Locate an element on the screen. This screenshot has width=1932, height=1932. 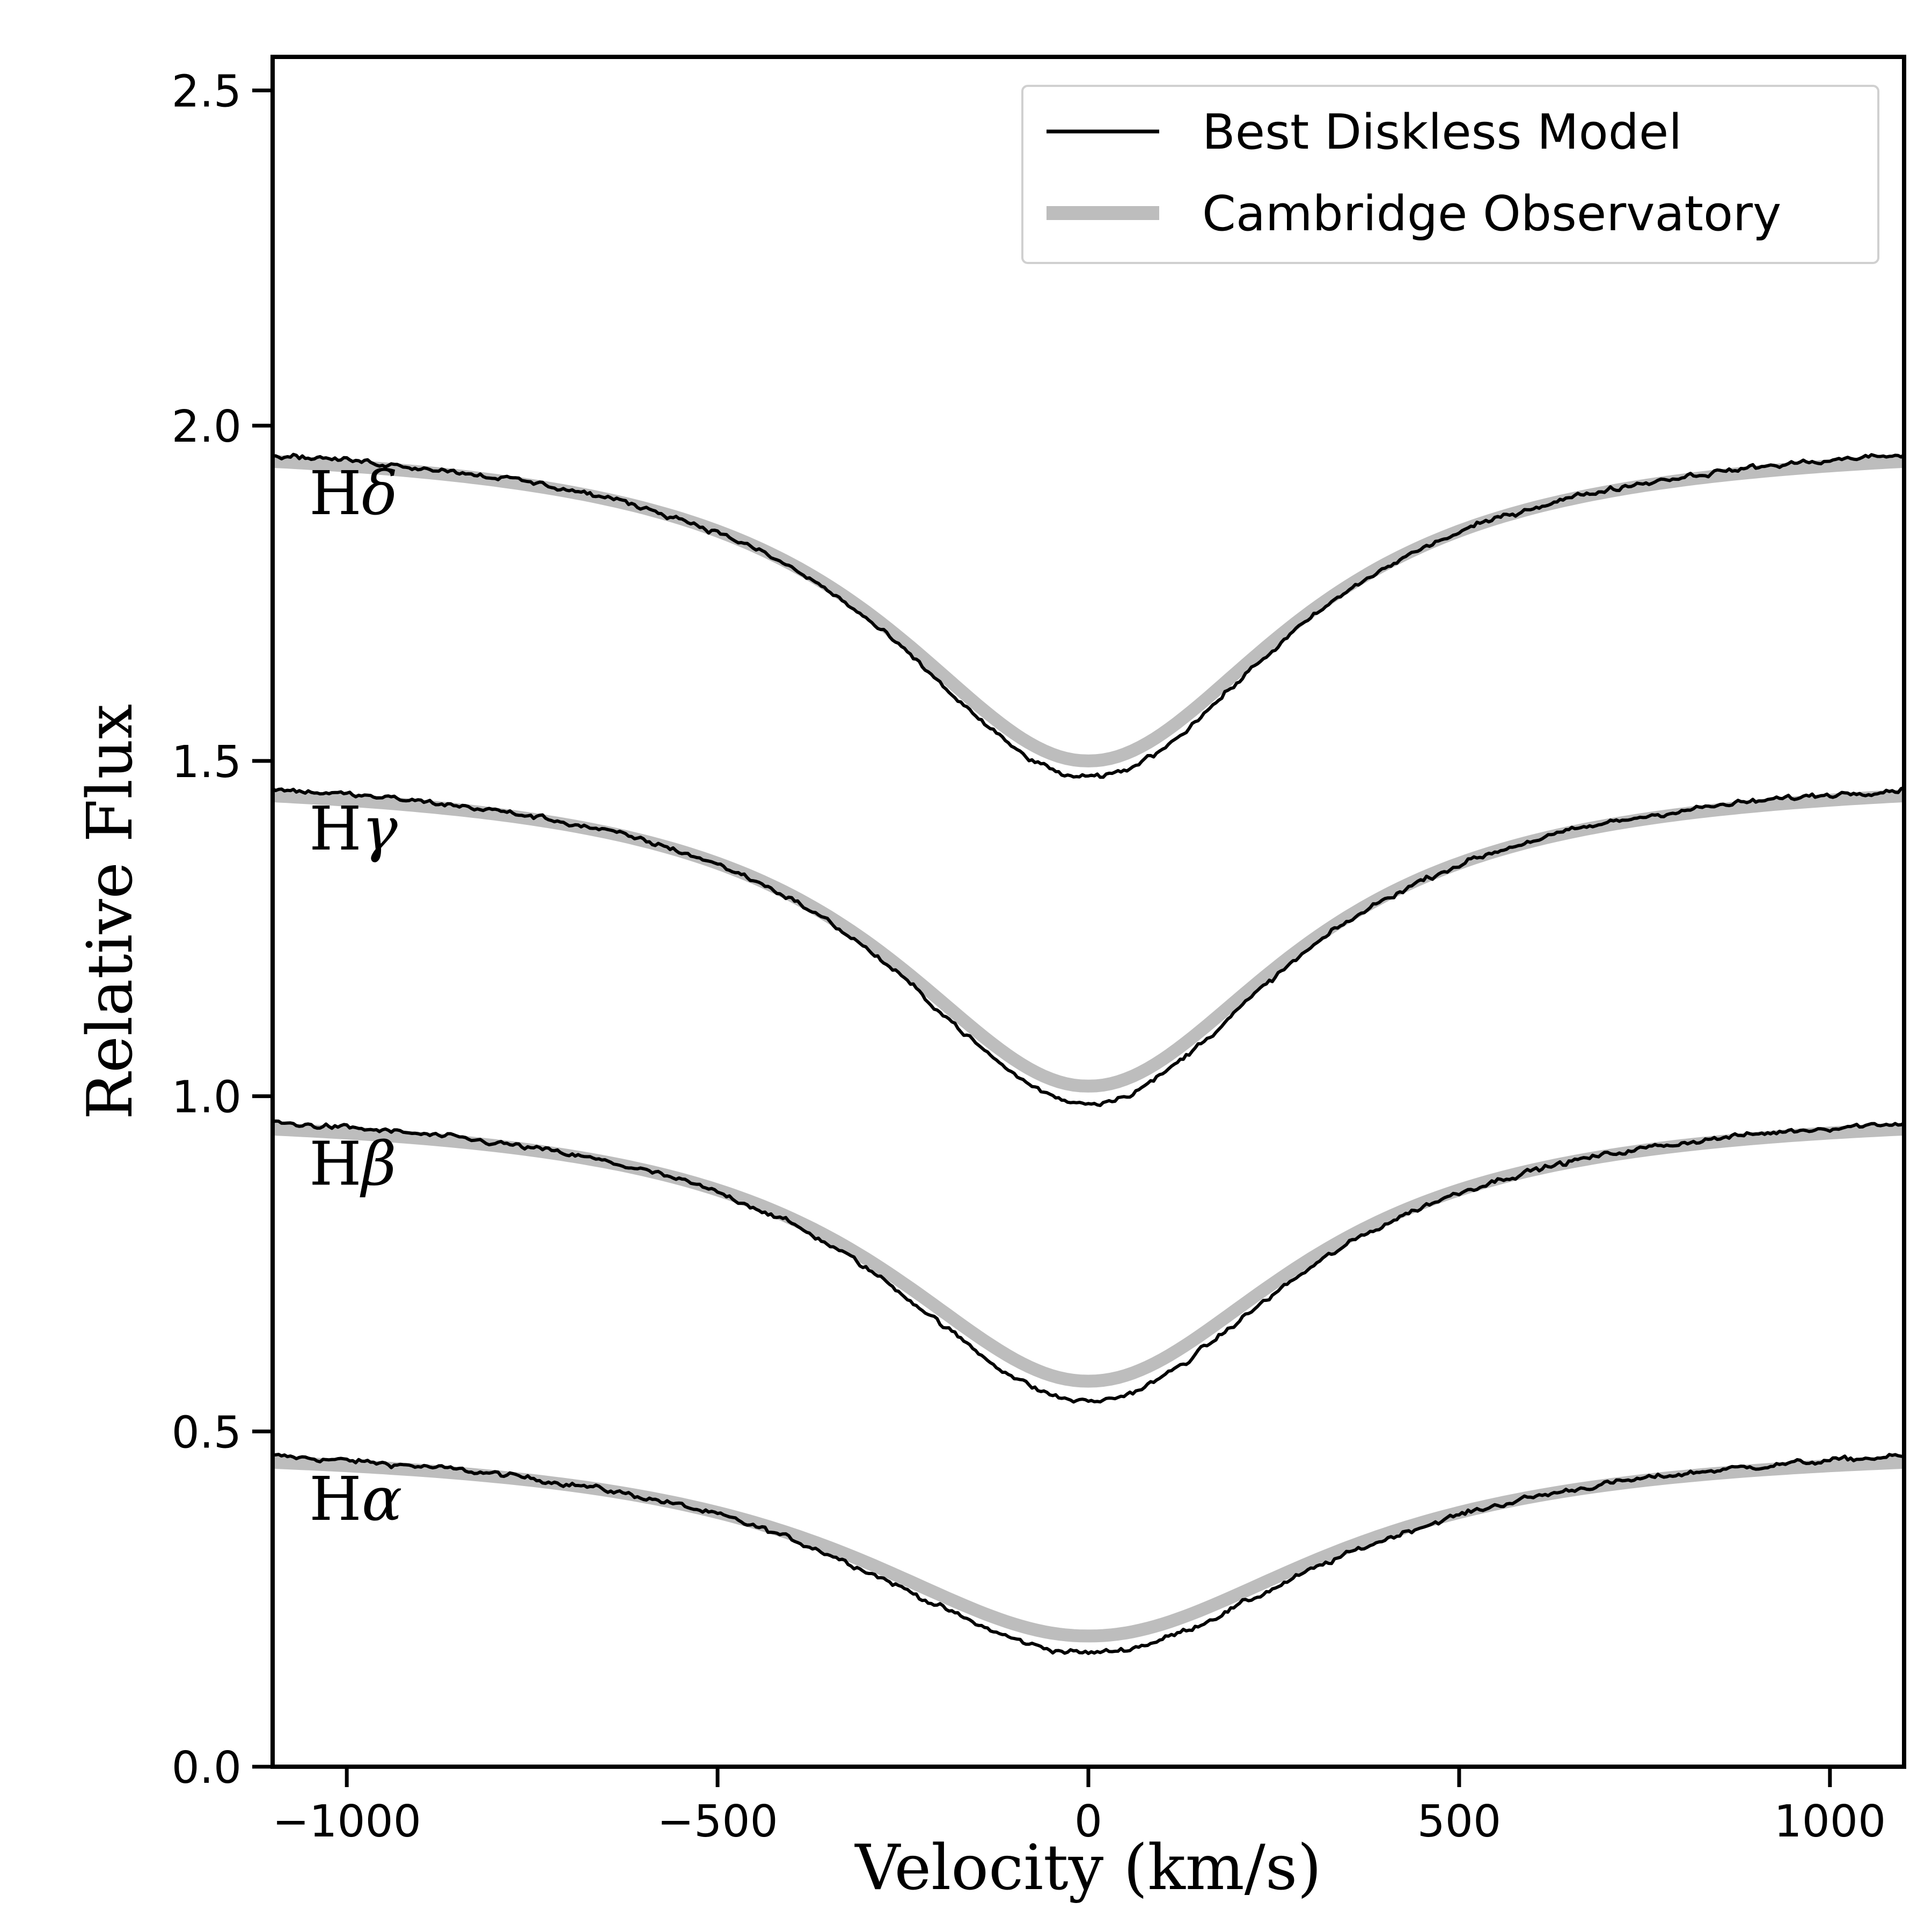
legend-label-cambridge-observatory: Cambridge Observatory is located at coordinates (1491, 214).